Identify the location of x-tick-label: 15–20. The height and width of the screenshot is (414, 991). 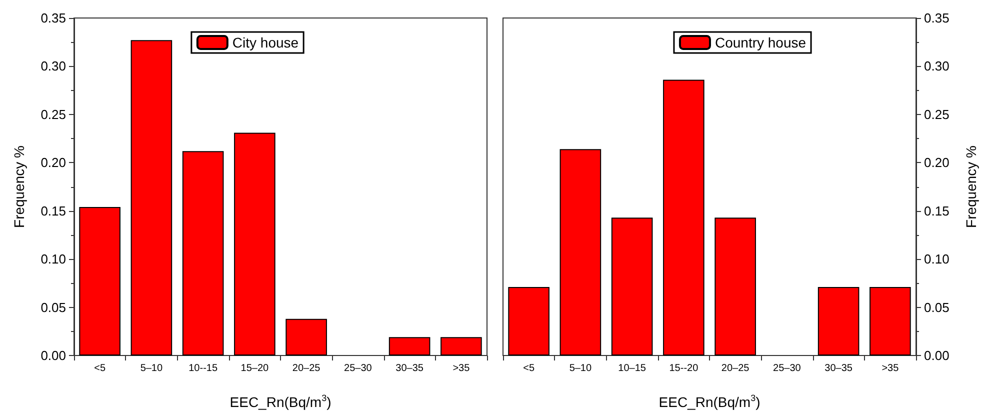
(255, 368).